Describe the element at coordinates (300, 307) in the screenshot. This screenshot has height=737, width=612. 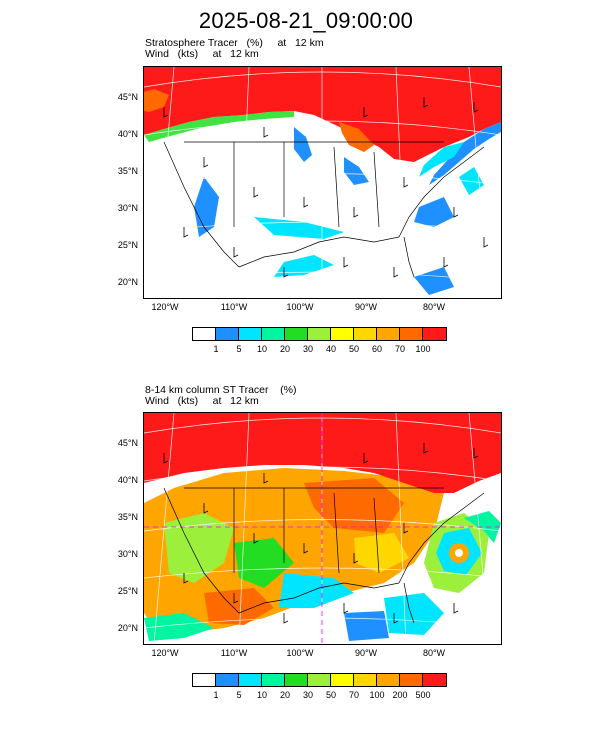
I see `panel1-lon-label: 100°W` at that location.